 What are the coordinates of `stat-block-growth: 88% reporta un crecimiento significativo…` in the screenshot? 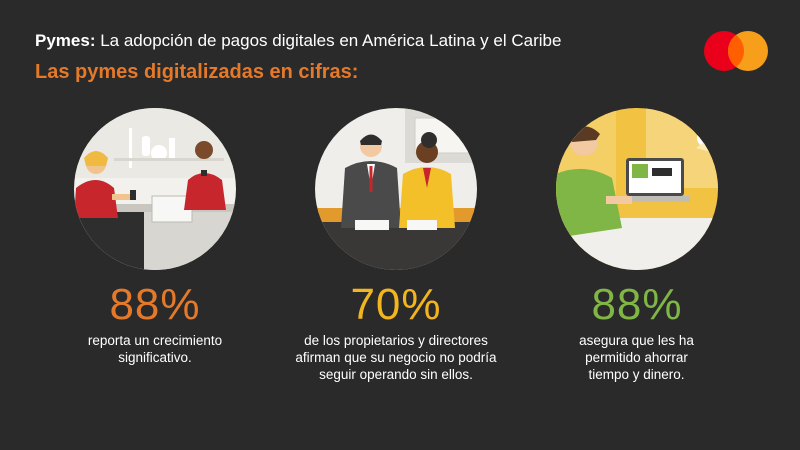 It's located at (155, 323).